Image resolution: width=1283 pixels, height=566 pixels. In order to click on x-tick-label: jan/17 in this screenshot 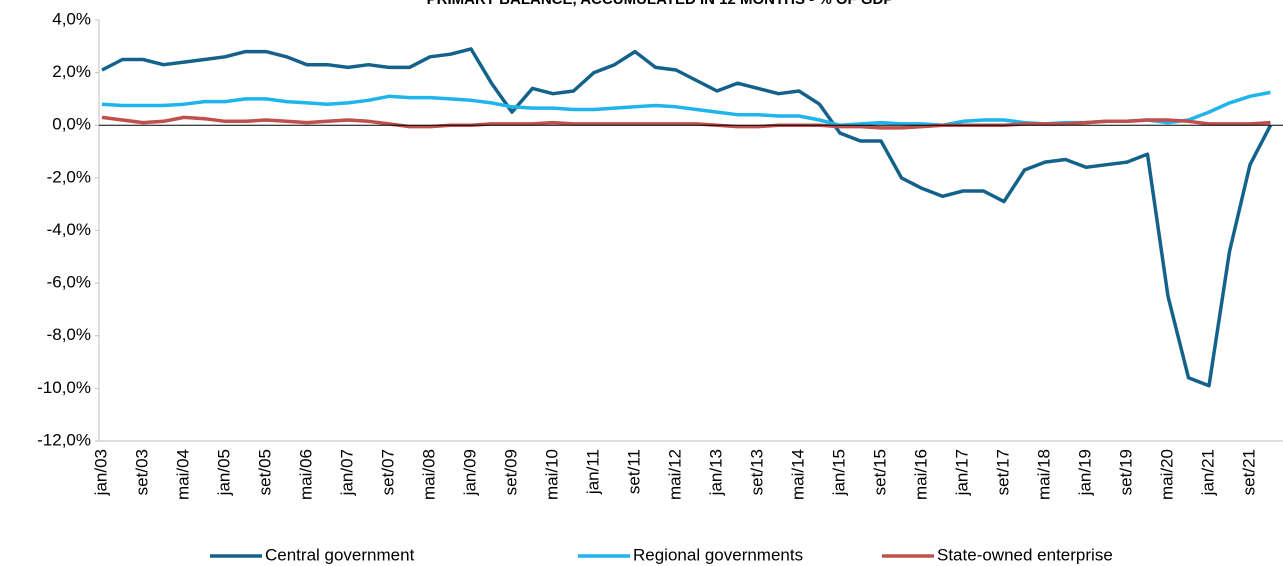, I will do `click(961, 472)`.